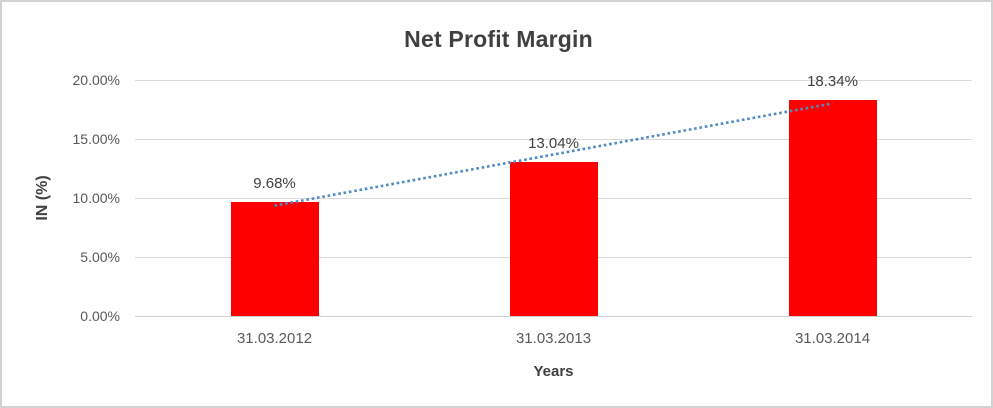 The image size is (993, 408). Describe the element at coordinates (553, 144) in the screenshot. I see `bar-data-label: 13.04%` at that location.